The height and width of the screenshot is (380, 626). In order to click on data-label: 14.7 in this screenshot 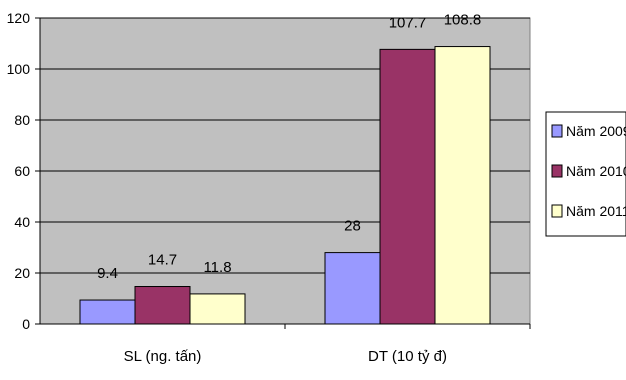, I will do `click(162, 260)`.